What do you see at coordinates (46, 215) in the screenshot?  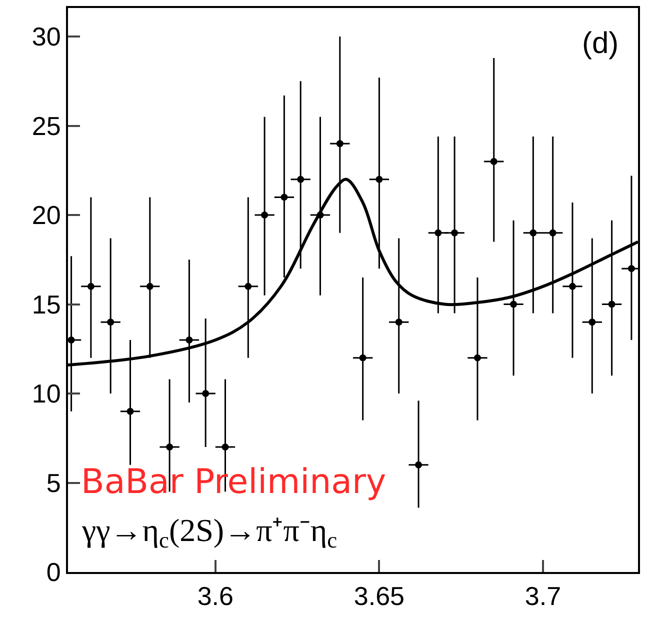 I see `y-tick-label: 20` at bounding box center [46, 215].